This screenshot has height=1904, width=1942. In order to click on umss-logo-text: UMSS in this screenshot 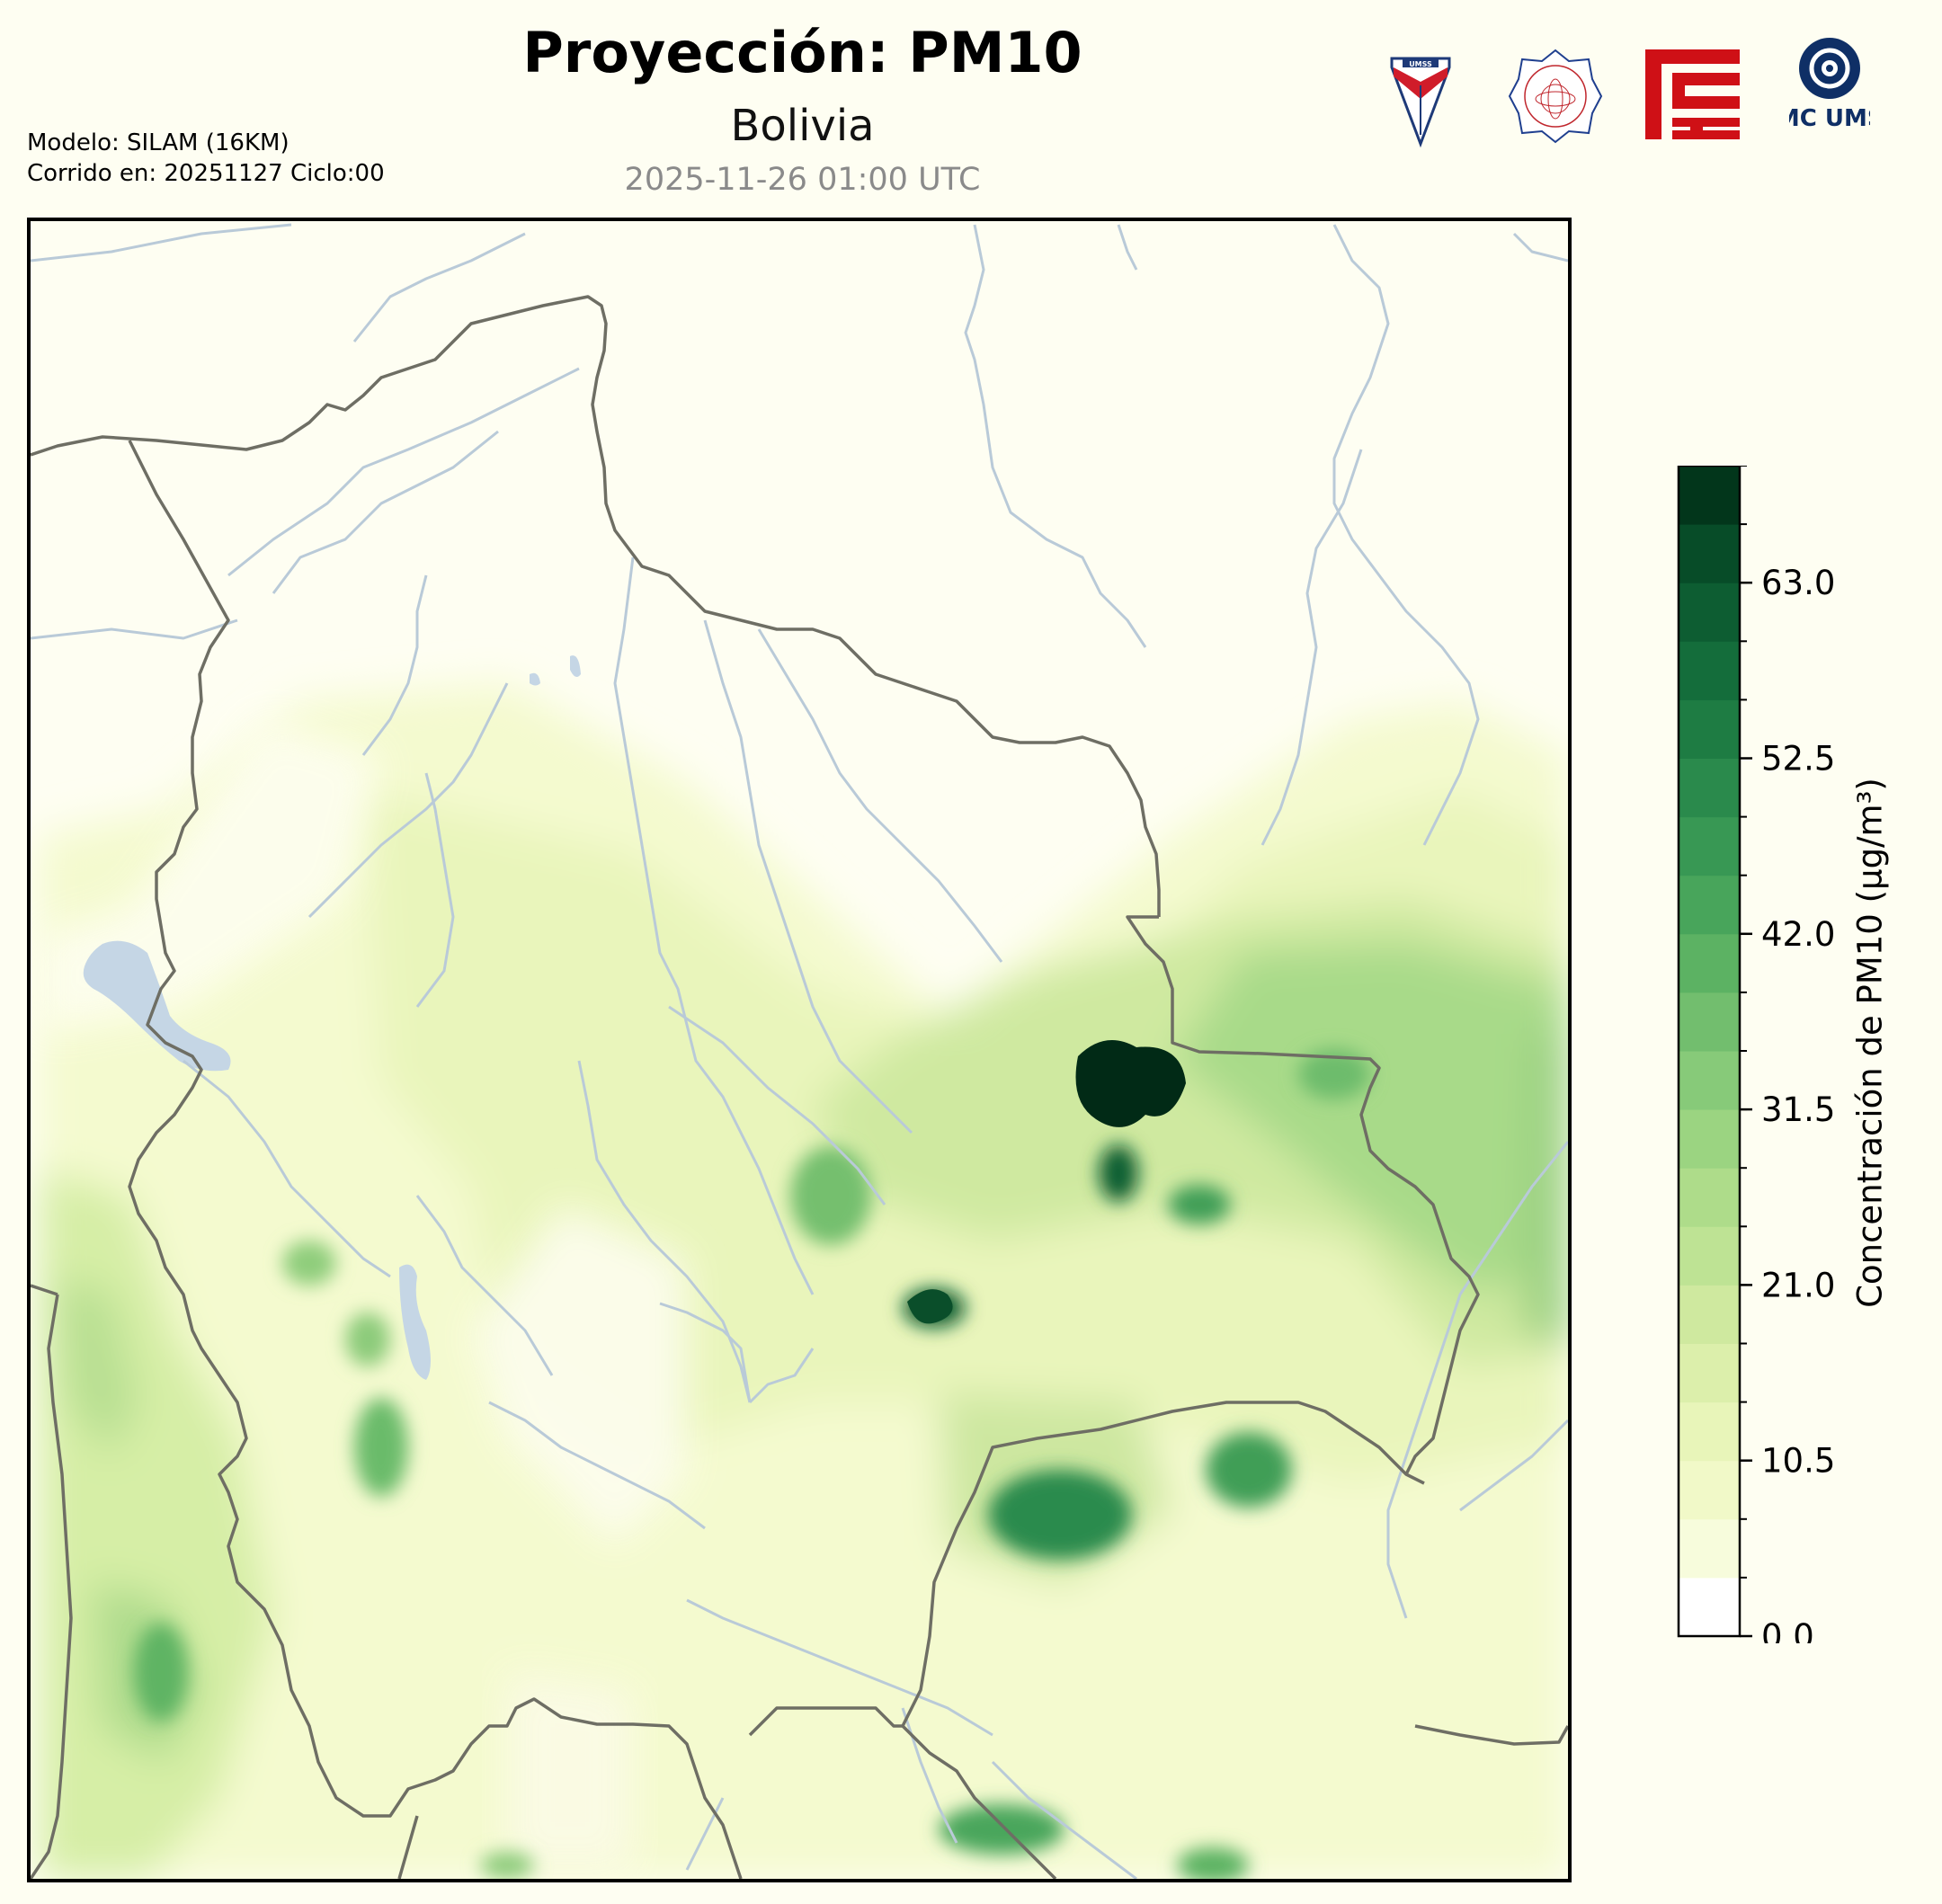, I will do `click(1420, 64)`.